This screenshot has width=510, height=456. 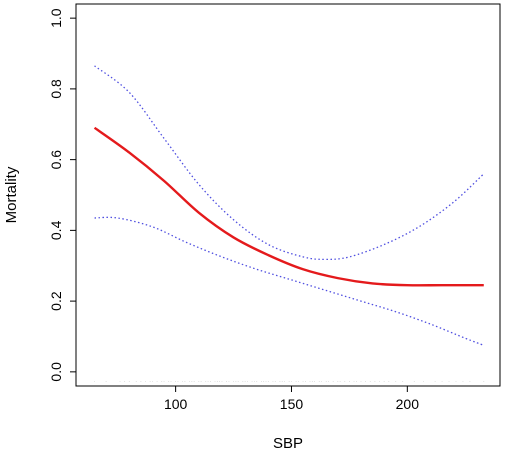 I want to click on y-tick-label: 0.6, so click(x=56, y=160).